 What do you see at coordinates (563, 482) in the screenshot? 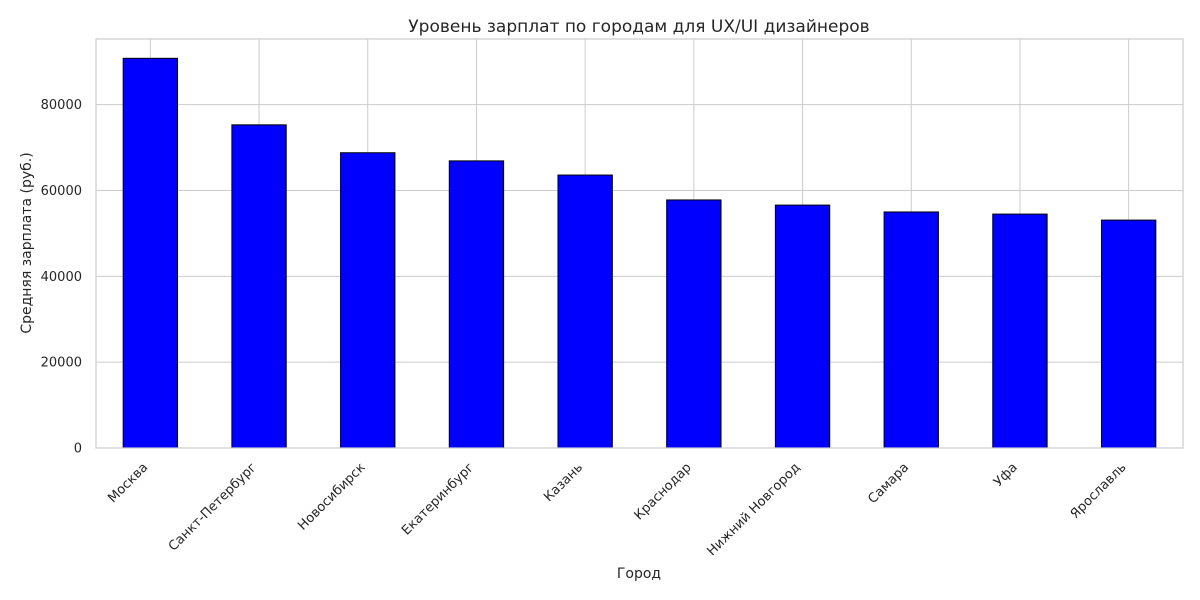
I see `x-tick-label: Казань` at bounding box center [563, 482].